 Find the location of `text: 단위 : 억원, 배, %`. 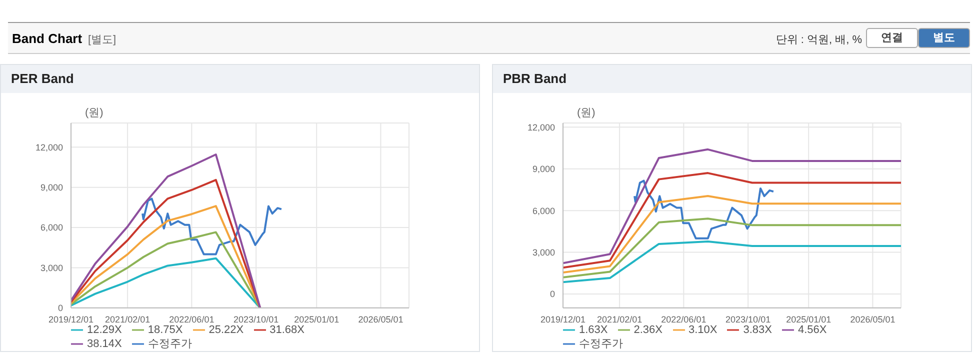

text: 단위 : 억원, 배, % is located at coordinates (819, 40).